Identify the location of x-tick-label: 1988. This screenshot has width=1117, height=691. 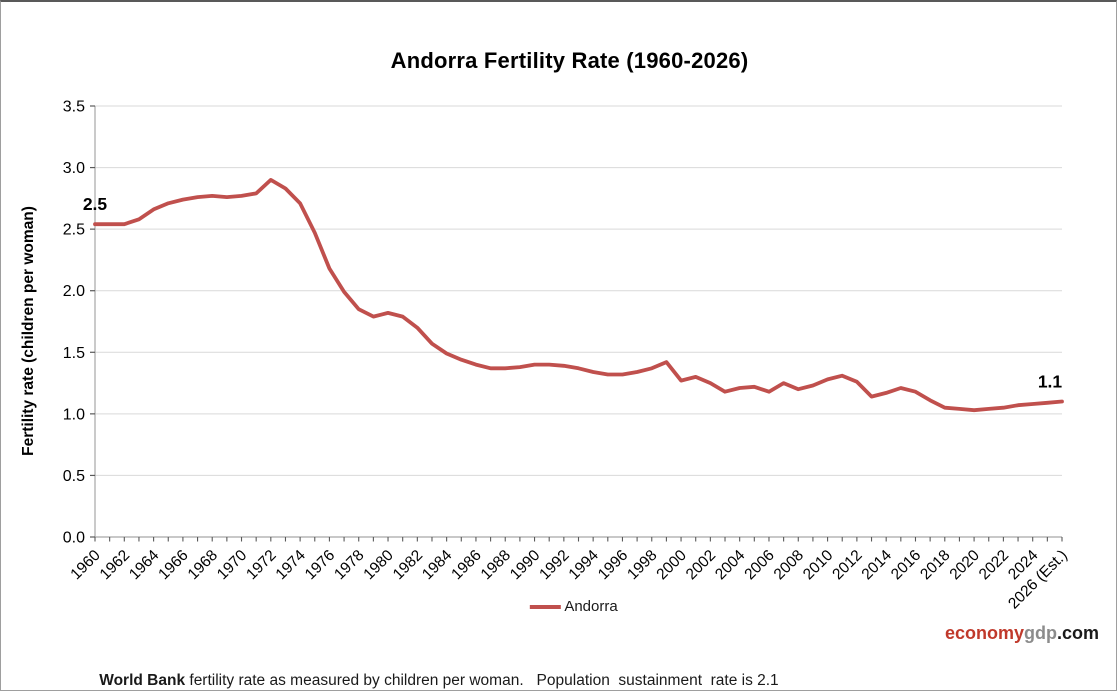
(496, 565).